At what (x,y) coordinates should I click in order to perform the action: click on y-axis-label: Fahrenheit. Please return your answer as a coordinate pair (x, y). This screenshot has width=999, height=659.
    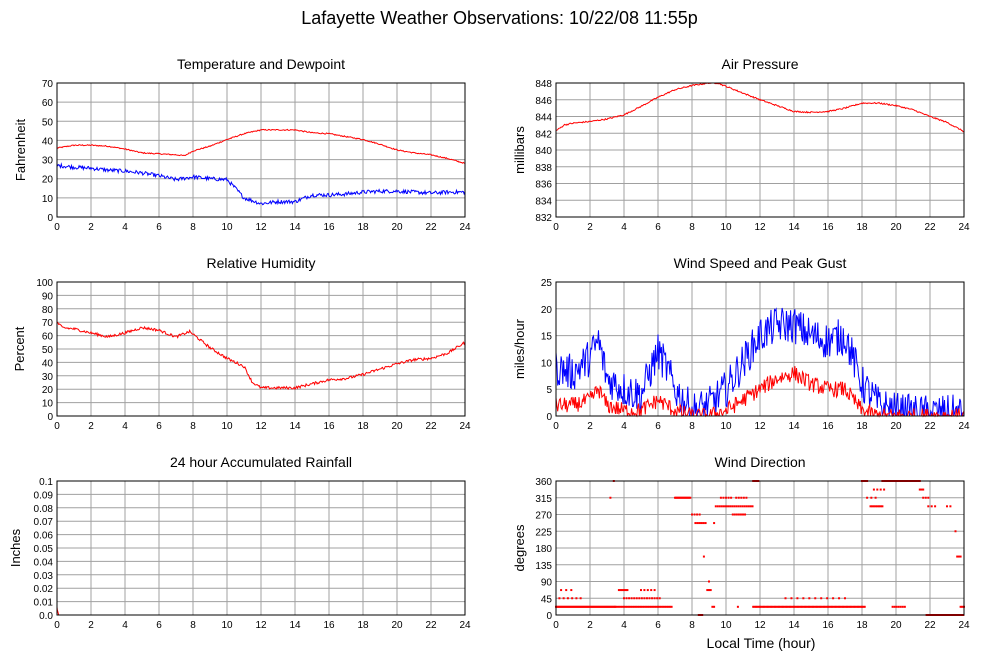
    Looking at the image, I should click on (20, 150).